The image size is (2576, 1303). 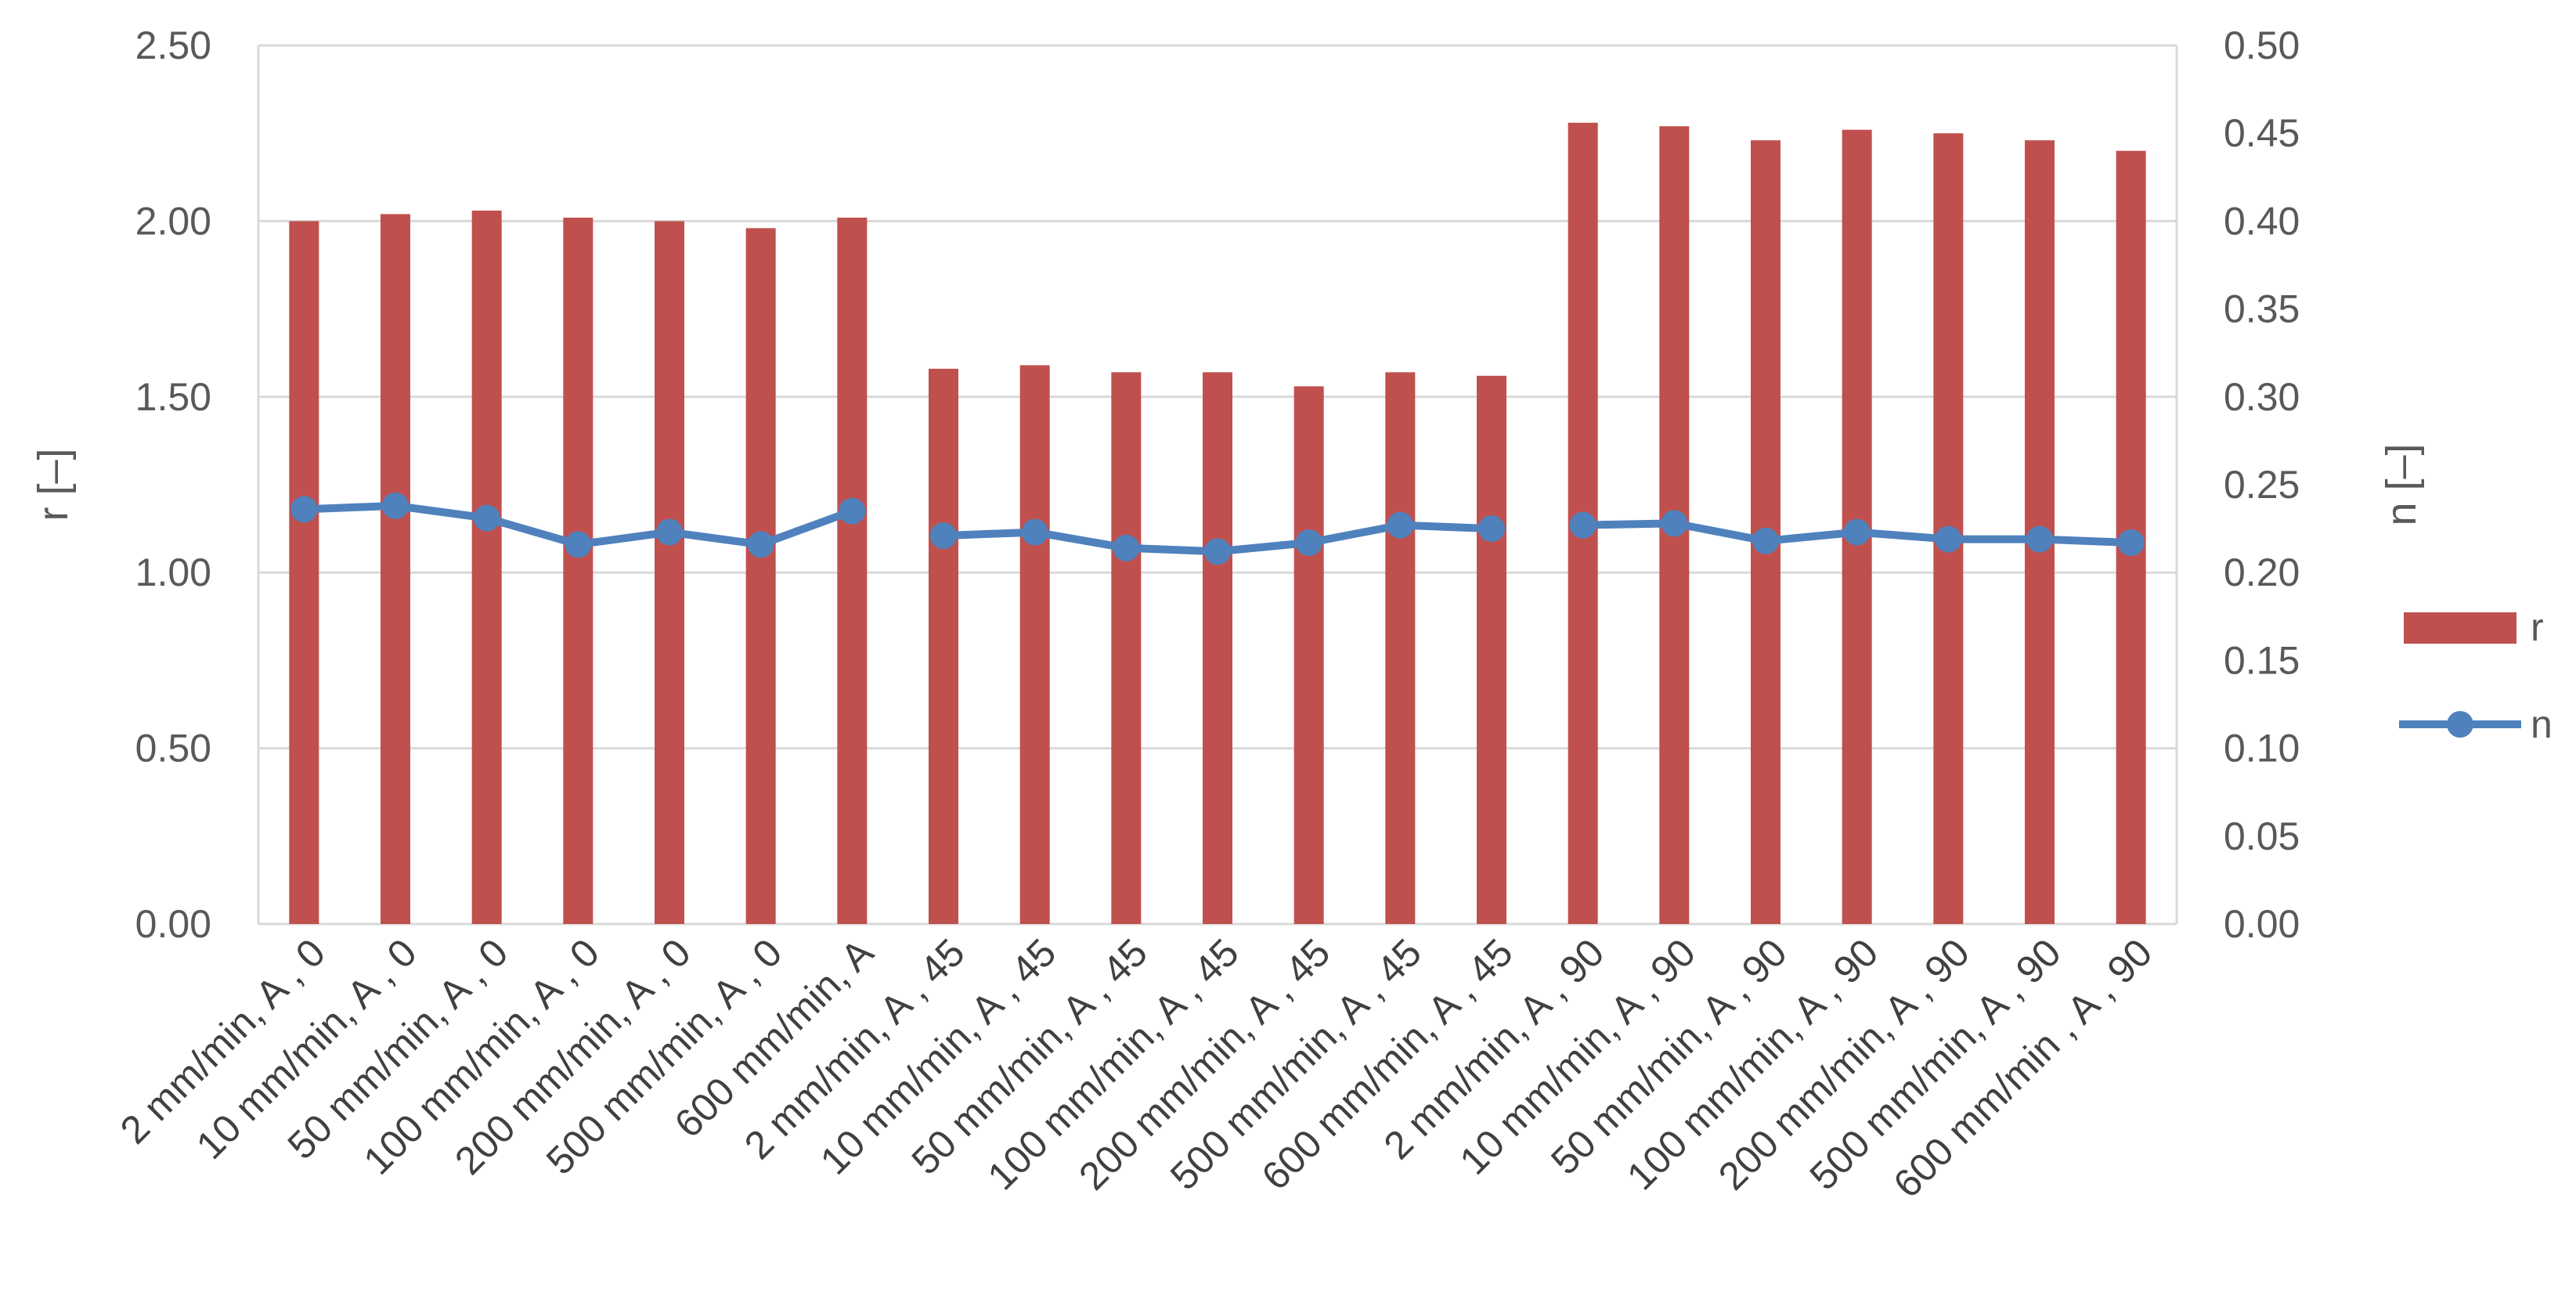 I want to click on y-tick-label-right: 0.05, so click(x=2262, y=836).